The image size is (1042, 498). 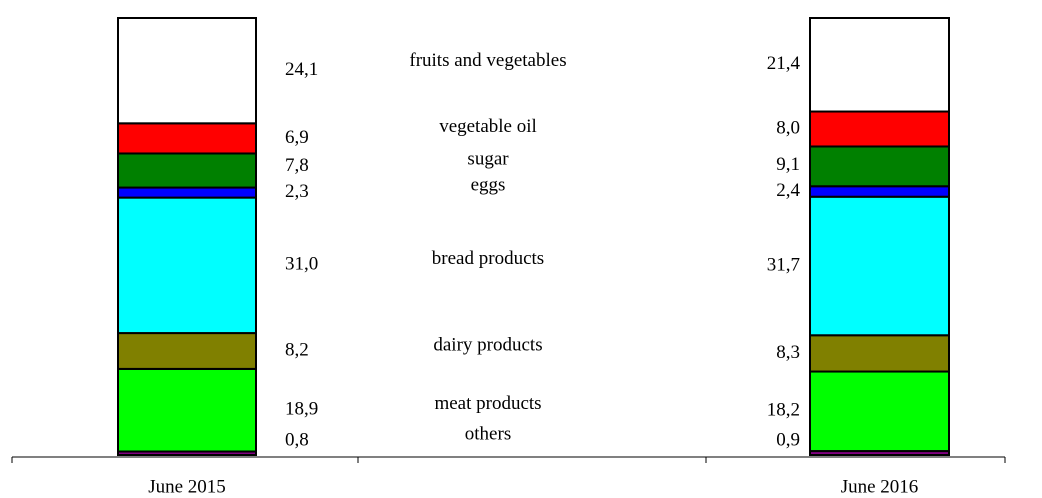 I want to click on value-label: 0,9, so click(x=788, y=439).